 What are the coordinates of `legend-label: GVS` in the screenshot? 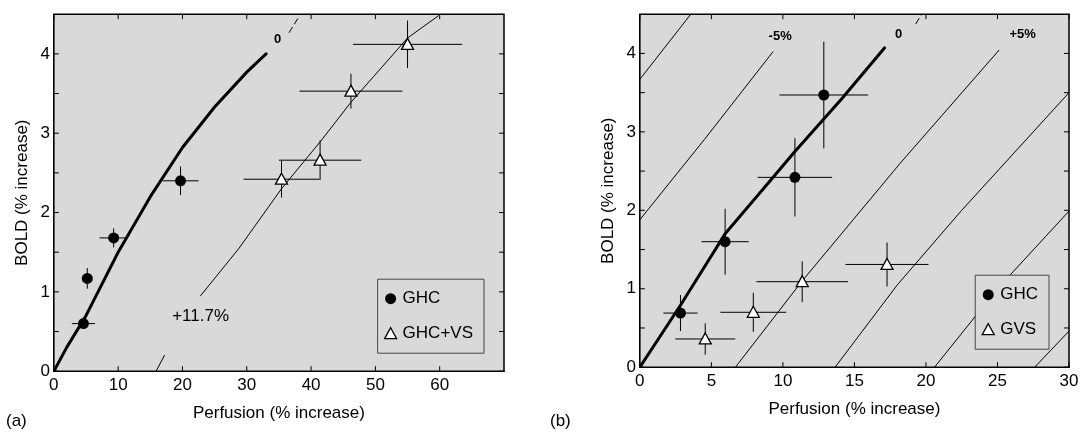 It's located at (1018, 329).